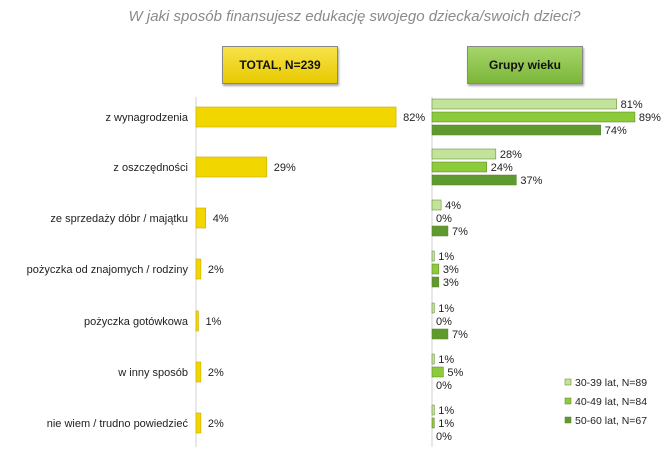 Image resolution: width=669 pixels, height=452 pixels. Describe the element at coordinates (502, 168) in the screenshot. I see `age-value-label: 24%` at that location.